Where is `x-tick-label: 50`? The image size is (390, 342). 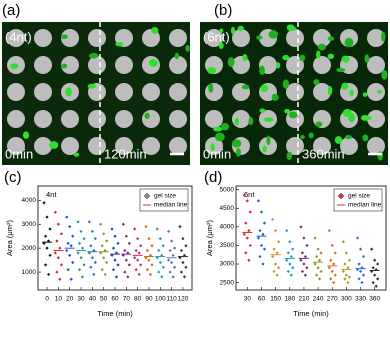 x-tick-label: 50 is located at coordinates (104, 299).